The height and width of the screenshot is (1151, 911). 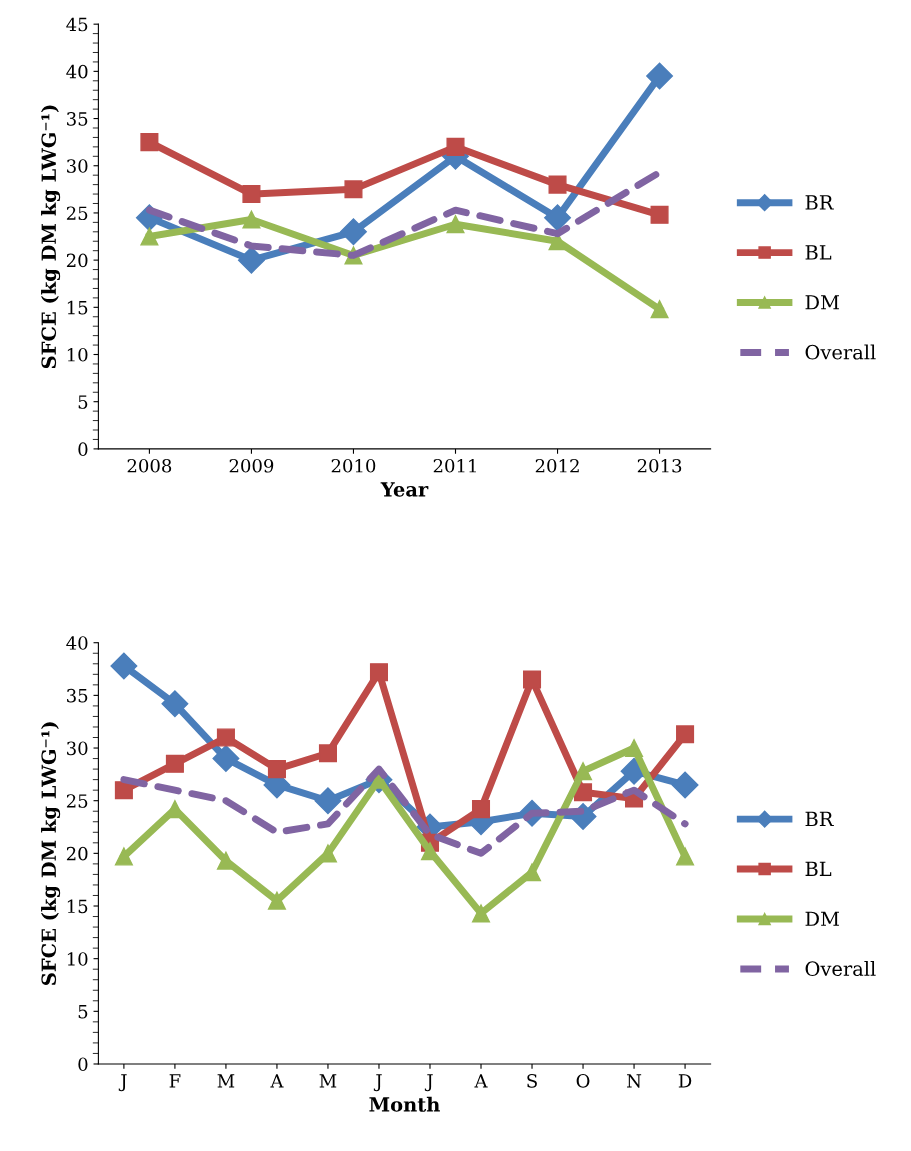 I want to click on x-tick-label: O, so click(x=583, y=1081).